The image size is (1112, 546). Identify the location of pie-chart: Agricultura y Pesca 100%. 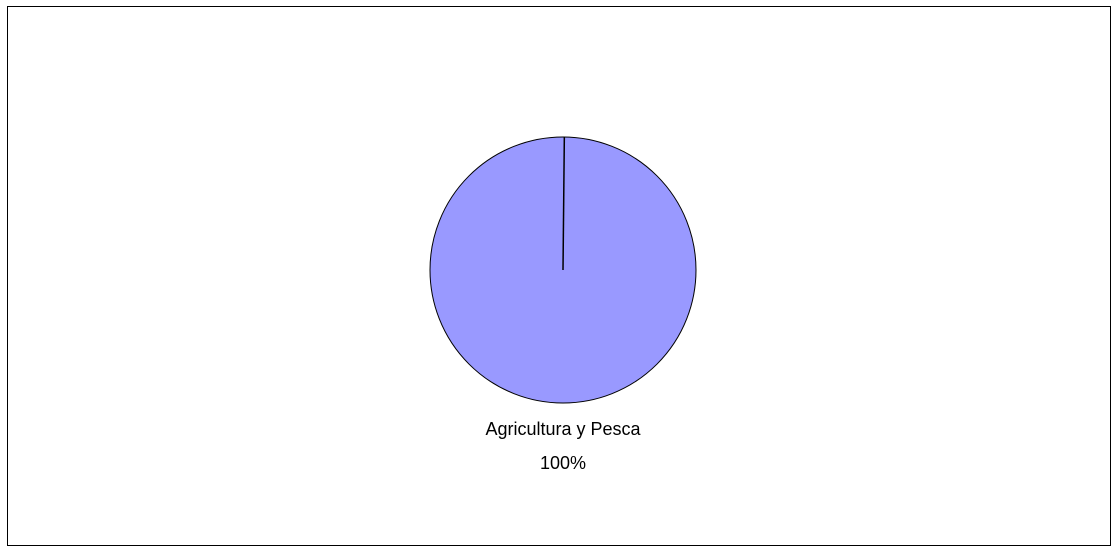
(563, 304).